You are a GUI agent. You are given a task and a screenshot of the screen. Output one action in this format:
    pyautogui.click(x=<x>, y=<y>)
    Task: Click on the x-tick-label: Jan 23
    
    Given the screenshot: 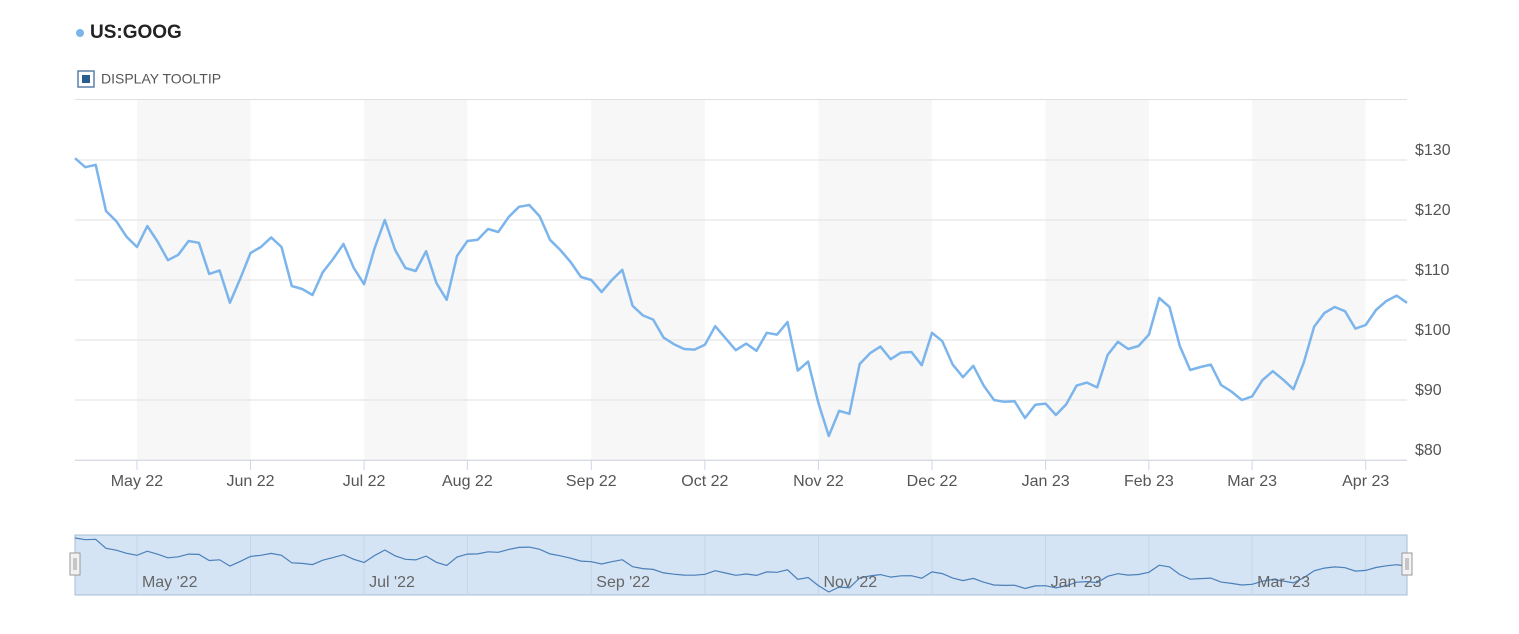 What is the action you would take?
    pyautogui.click(x=1046, y=481)
    